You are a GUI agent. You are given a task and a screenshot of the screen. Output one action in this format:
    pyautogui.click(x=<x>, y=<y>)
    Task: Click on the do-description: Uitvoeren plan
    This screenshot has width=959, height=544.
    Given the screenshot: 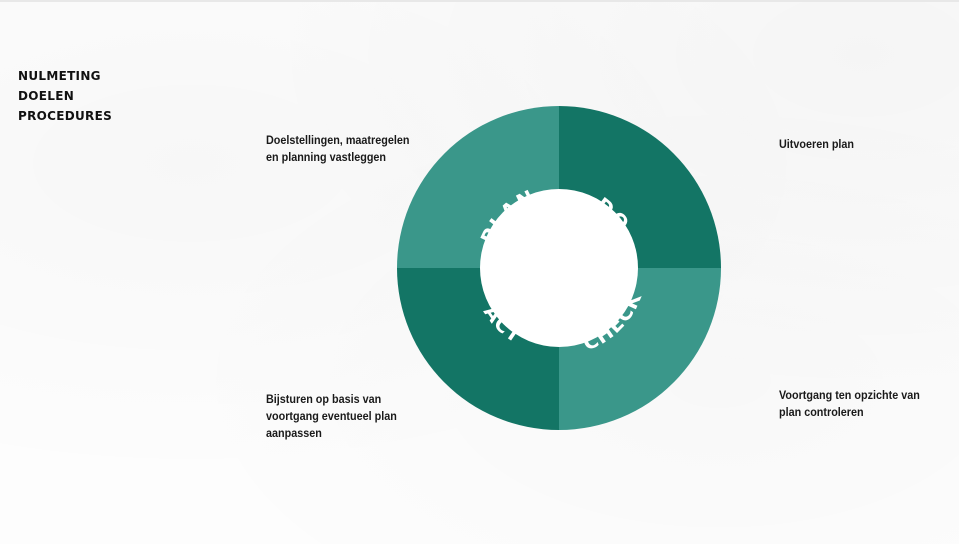 What is the action you would take?
    pyautogui.click(x=817, y=144)
    